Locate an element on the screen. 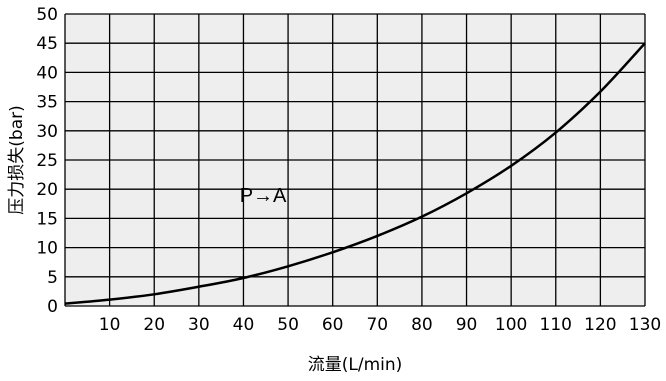 The image size is (666, 381). x-tick-label: 60 is located at coordinates (333, 325).